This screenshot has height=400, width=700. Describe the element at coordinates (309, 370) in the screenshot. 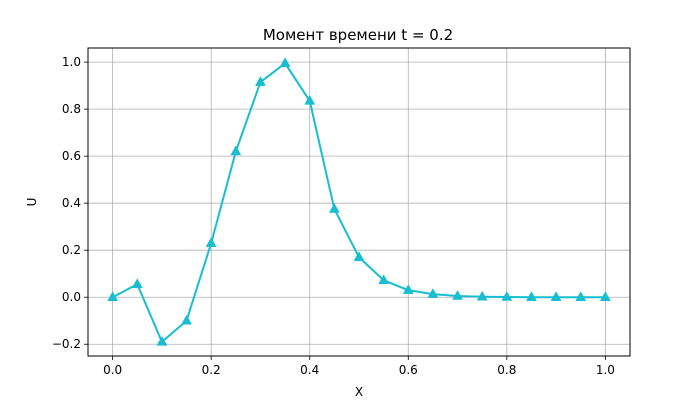

I see `x-tick-label: 0.4` at that location.